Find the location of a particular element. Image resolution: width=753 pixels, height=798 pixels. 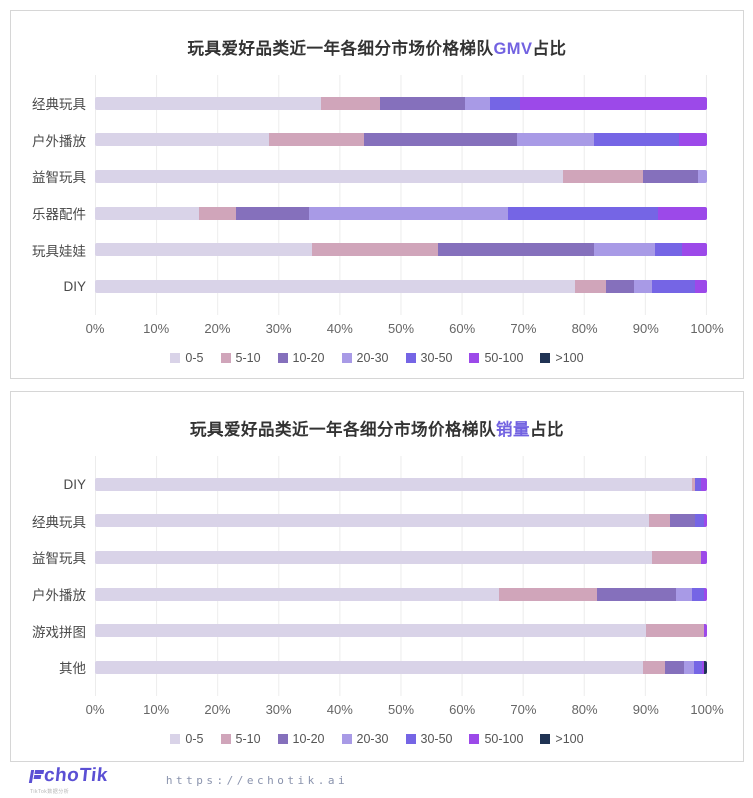

category-label: 游戏拼图 is located at coordinates (59, 632).